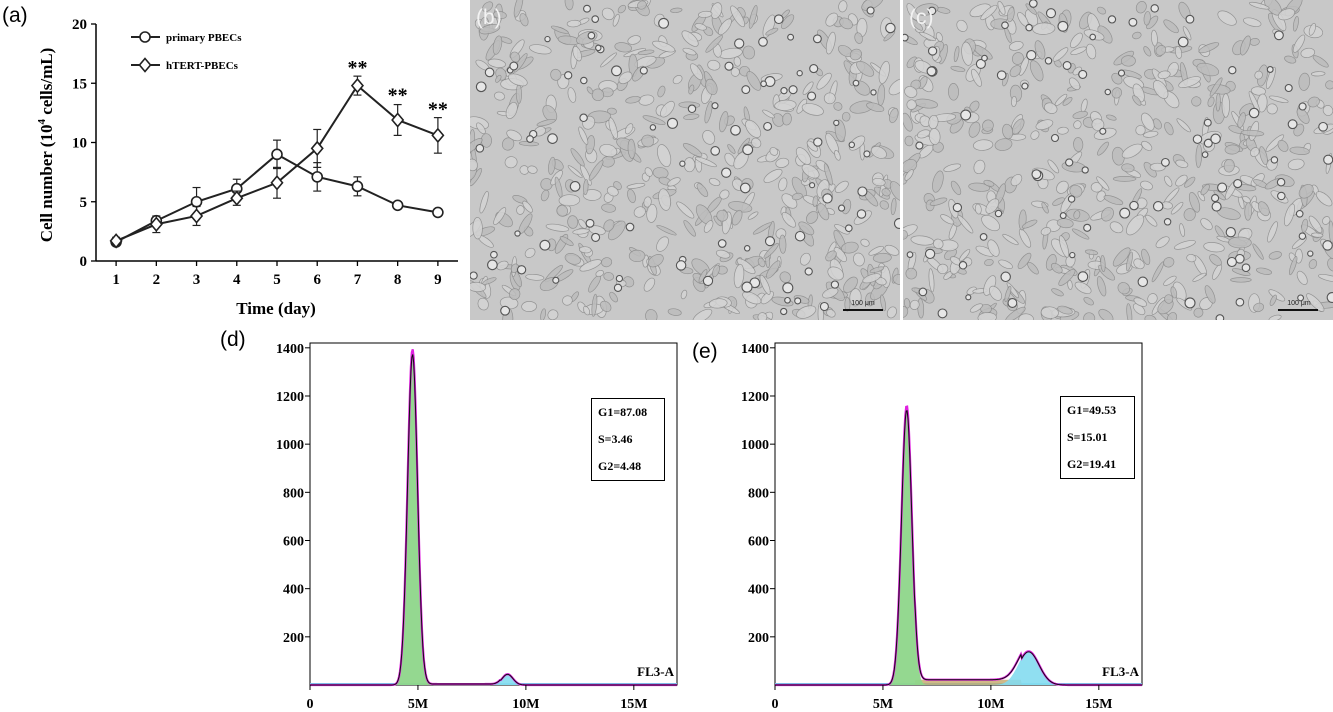  Describe the element at coordinates (655, 671) in the screenshot. I see `channel-label: FL3-A` at that location.